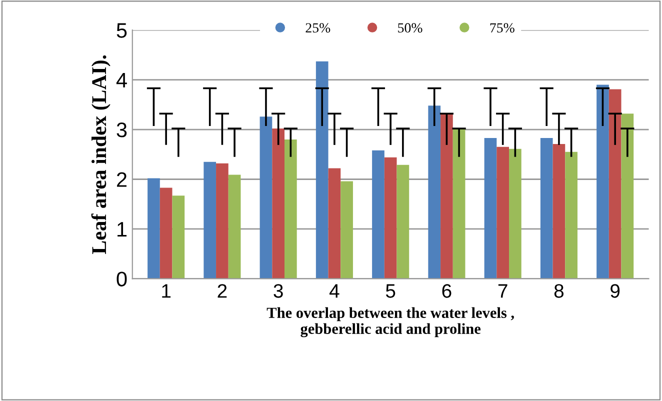 This screenshot has height=401, width=662. What do you see at coordinates (391, 291) in the screenshot?
I see `x-tick-label: 5` at bounding box center [391, 291].